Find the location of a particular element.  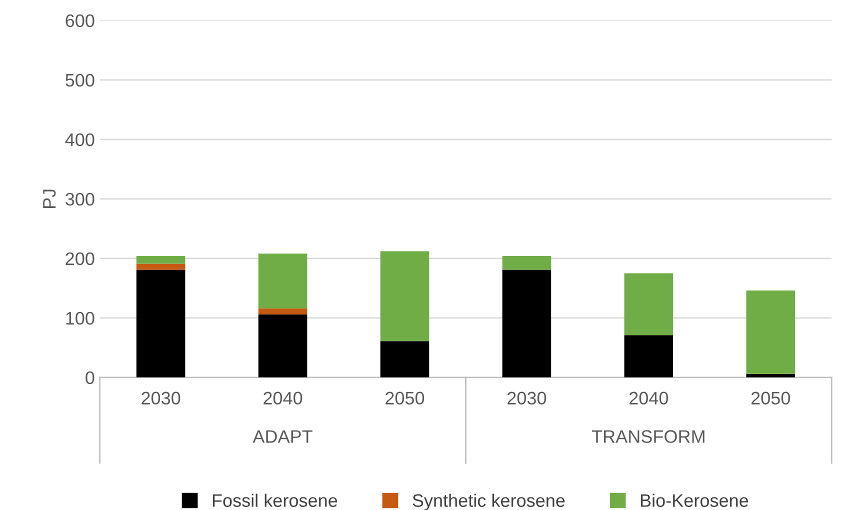

y-axis-title: PJ is located at coordinates (49, 199).